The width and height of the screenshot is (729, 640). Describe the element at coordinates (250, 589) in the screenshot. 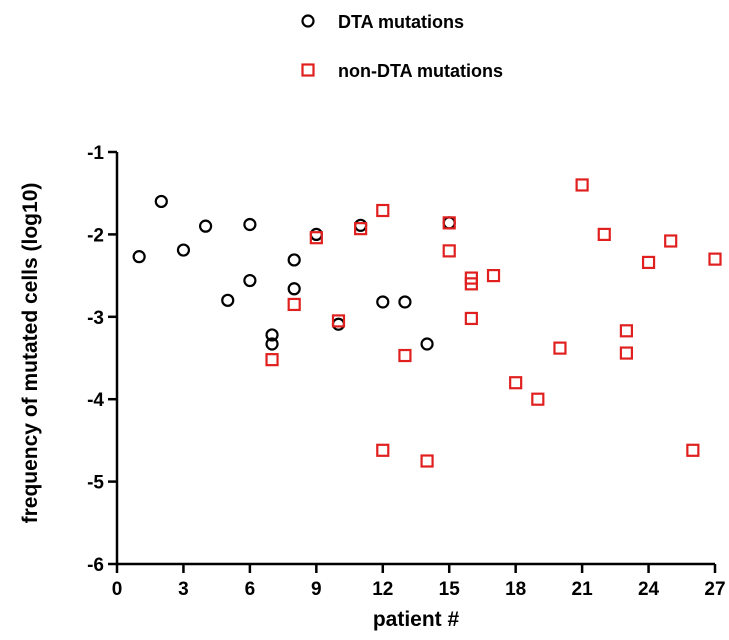

I see `x-tick-label: 6` at that location.